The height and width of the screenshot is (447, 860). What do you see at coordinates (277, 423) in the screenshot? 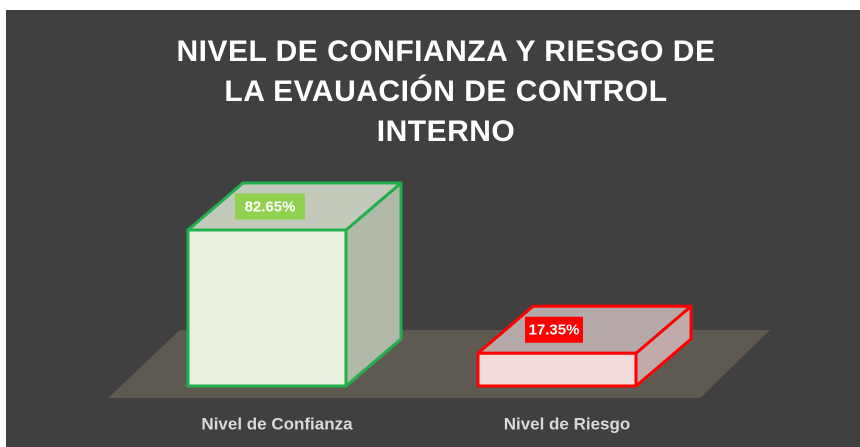
I see `x-tick-label: Nivel de Confianza` at bounding box center [277, 423].